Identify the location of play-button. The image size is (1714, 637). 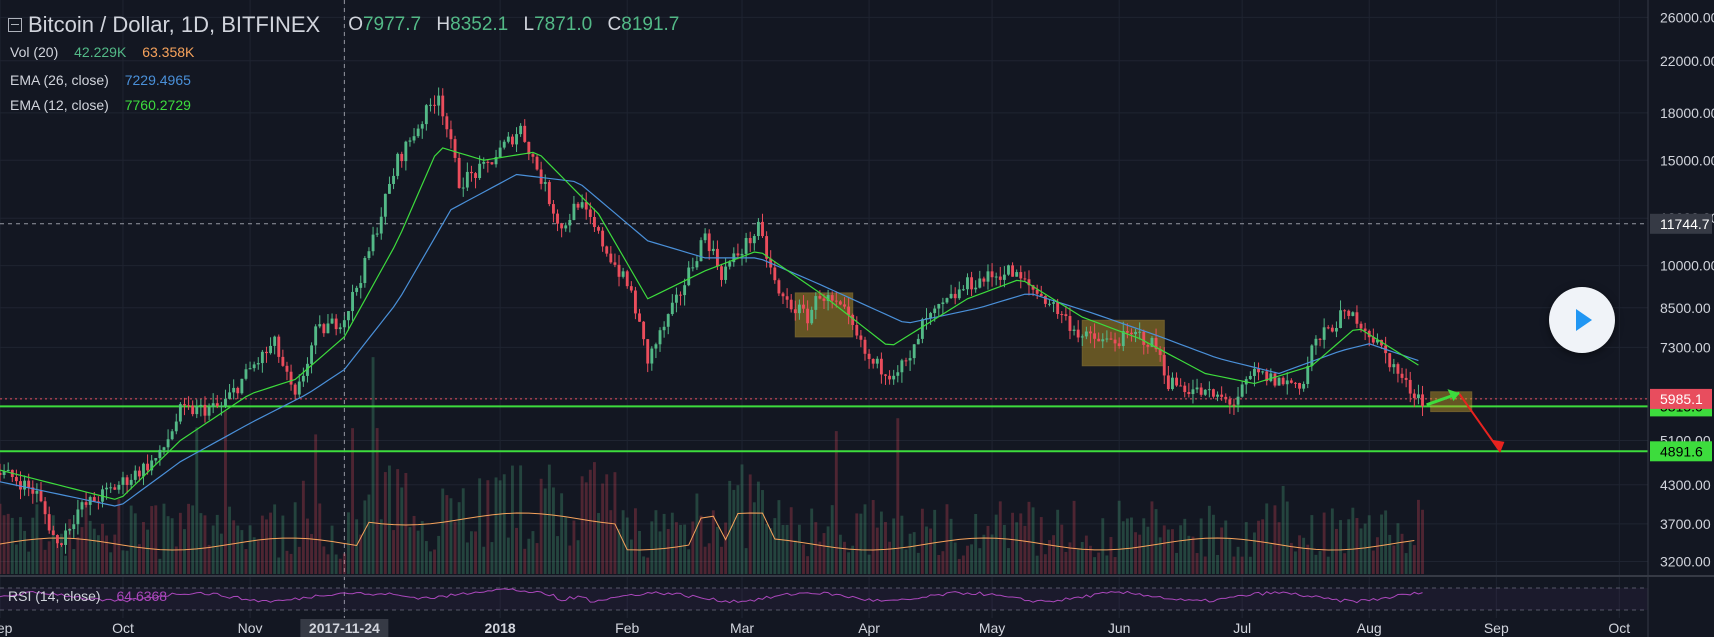
(1582, 320).